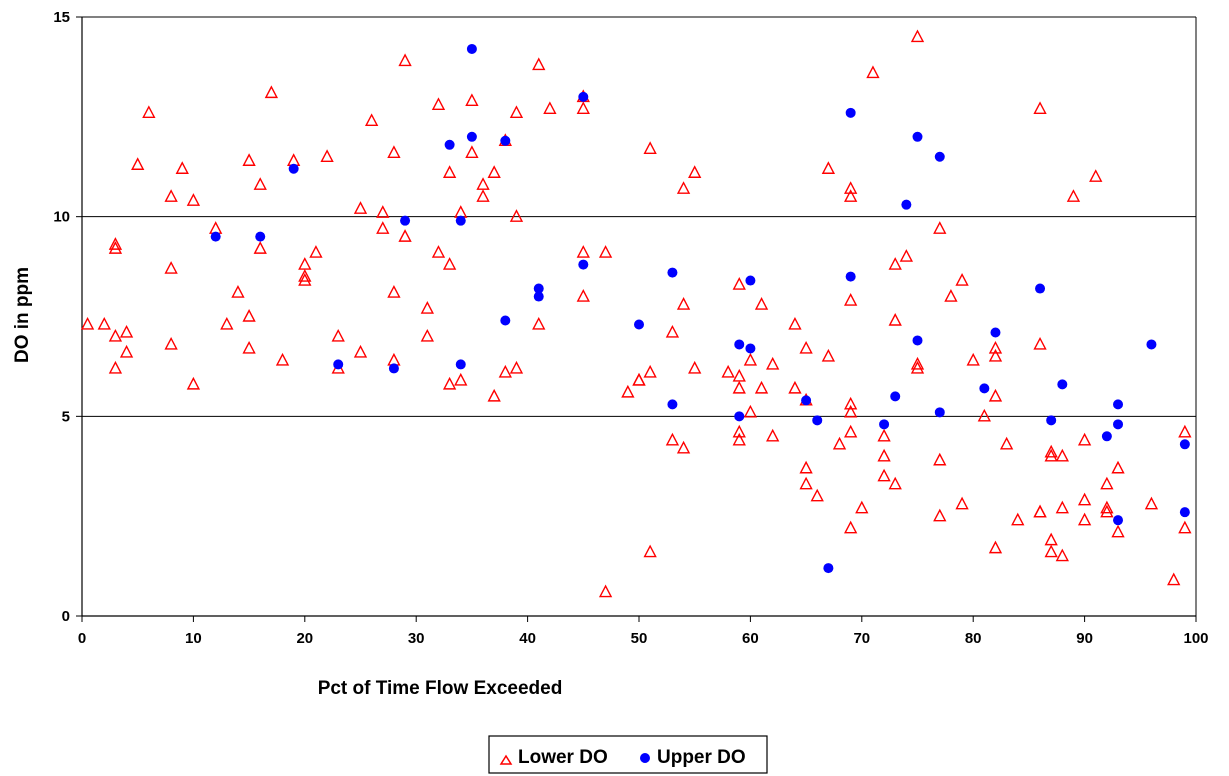 The width and height of the screenshot is (1229, 776). What do you see at coordinates (701, 757) in the screenshot?
I see `legend-label-upper-do: Upper DO` at bounding box center [701, 757].